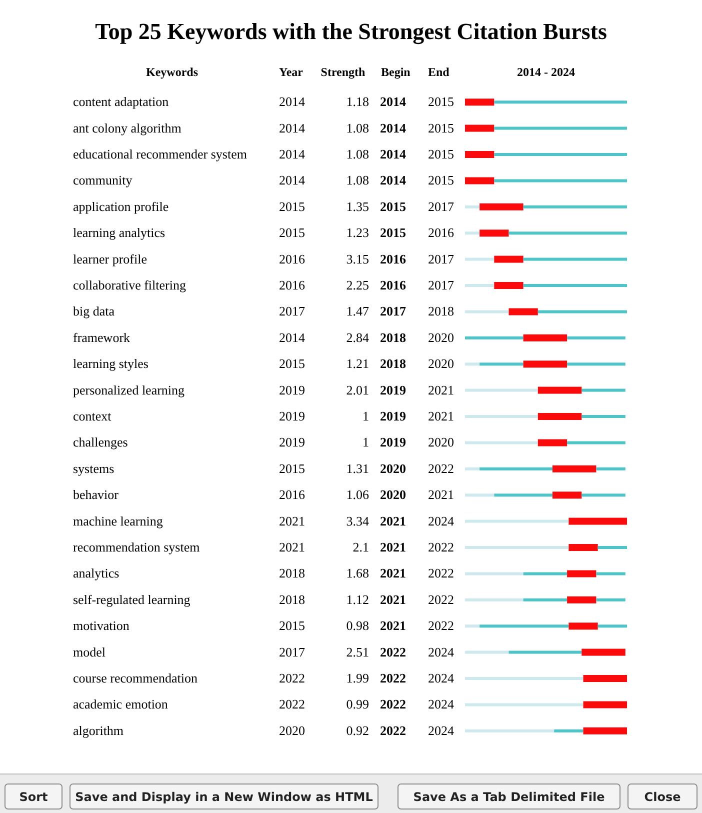 The image size is (702, 813). Describe the element at coordinates (96, 494) in the screenshot. I see `y-tick-label: behavior` at that location.